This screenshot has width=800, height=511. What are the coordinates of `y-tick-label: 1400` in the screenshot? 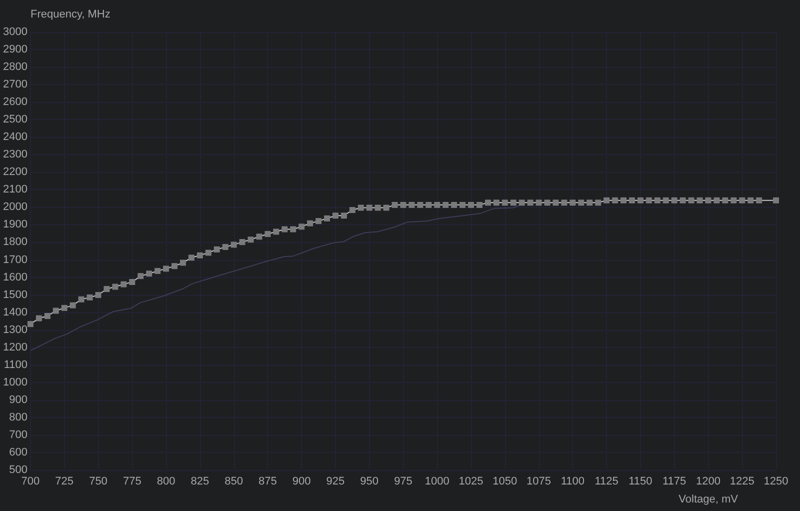 It's located at (15, 312).